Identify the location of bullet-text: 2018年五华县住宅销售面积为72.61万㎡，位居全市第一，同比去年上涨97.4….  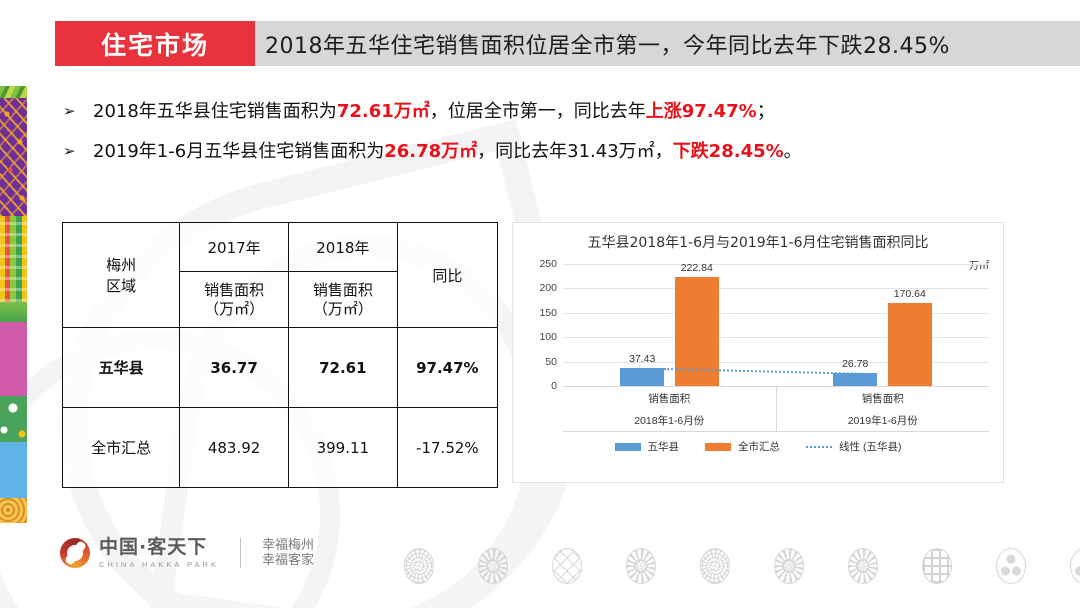
(434, 111).